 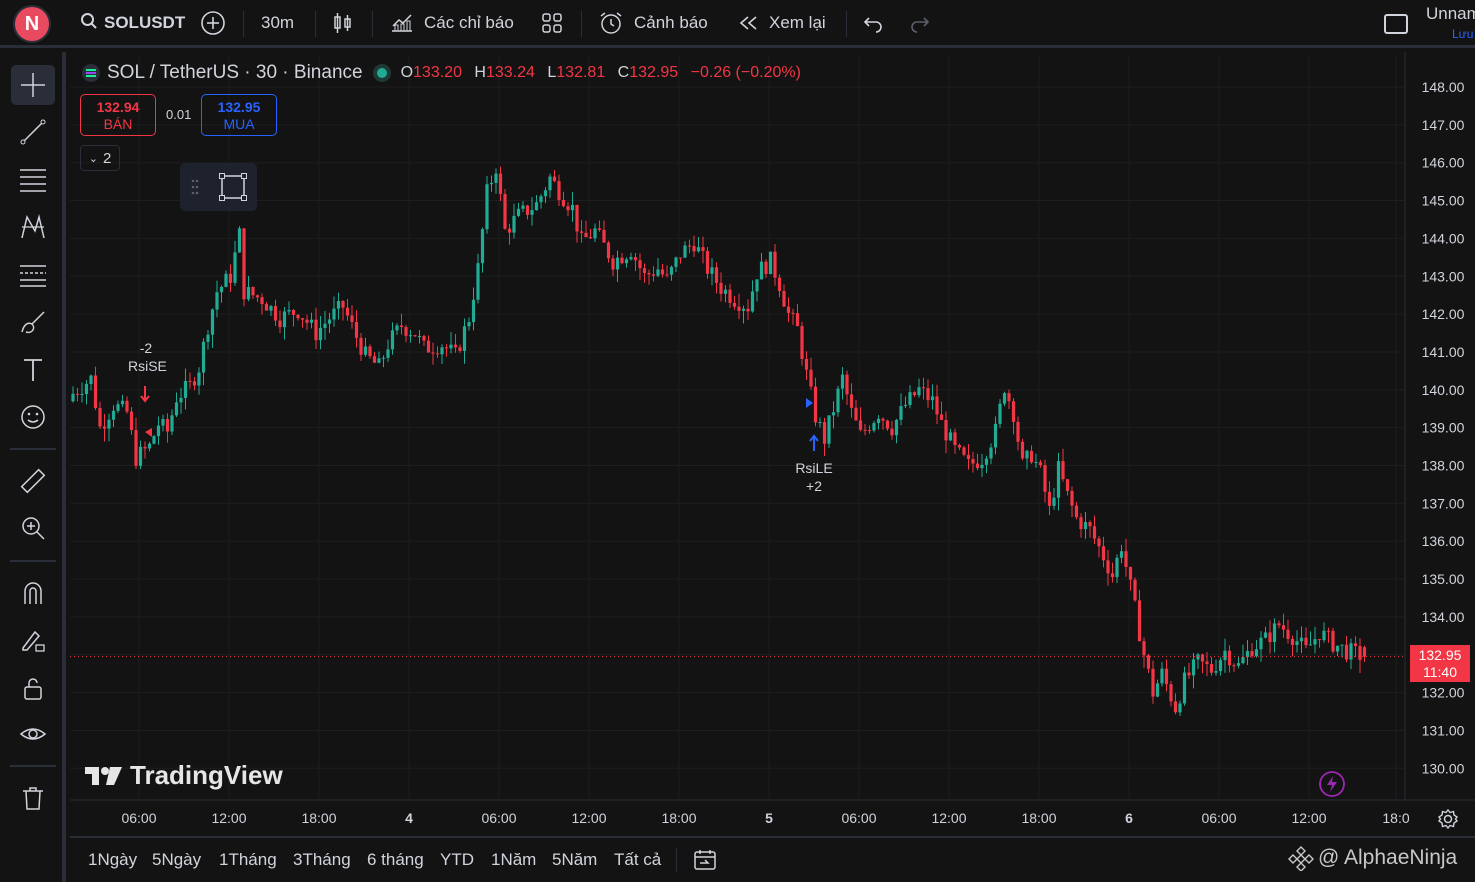 I want to click on range-all: Tất cả, so click(x=638, y=859).